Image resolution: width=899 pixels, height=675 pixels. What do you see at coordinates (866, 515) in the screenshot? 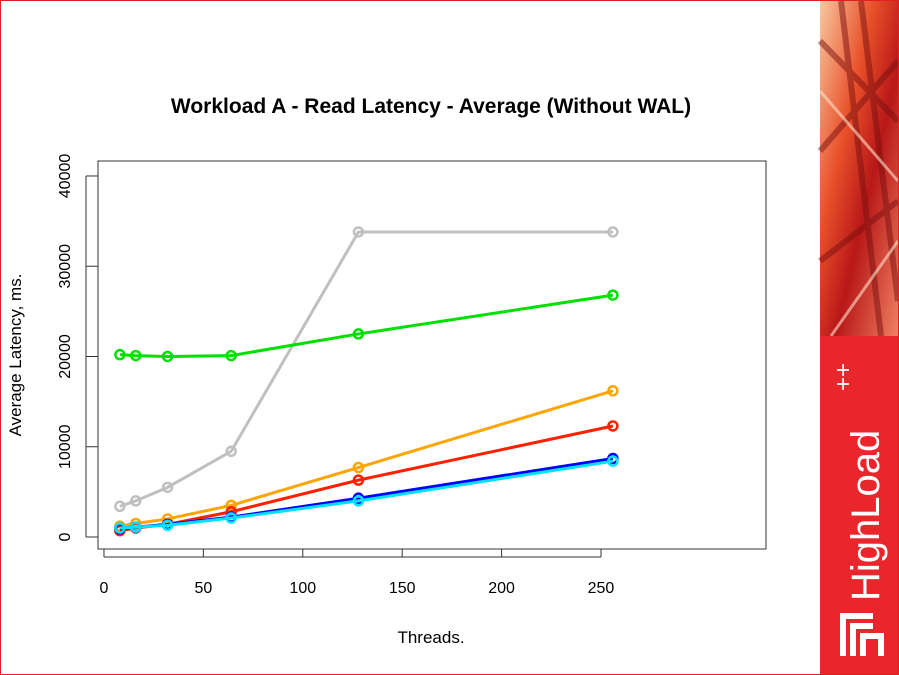
I see `logo-text: HighLoad` at bounding box center [866, 515].